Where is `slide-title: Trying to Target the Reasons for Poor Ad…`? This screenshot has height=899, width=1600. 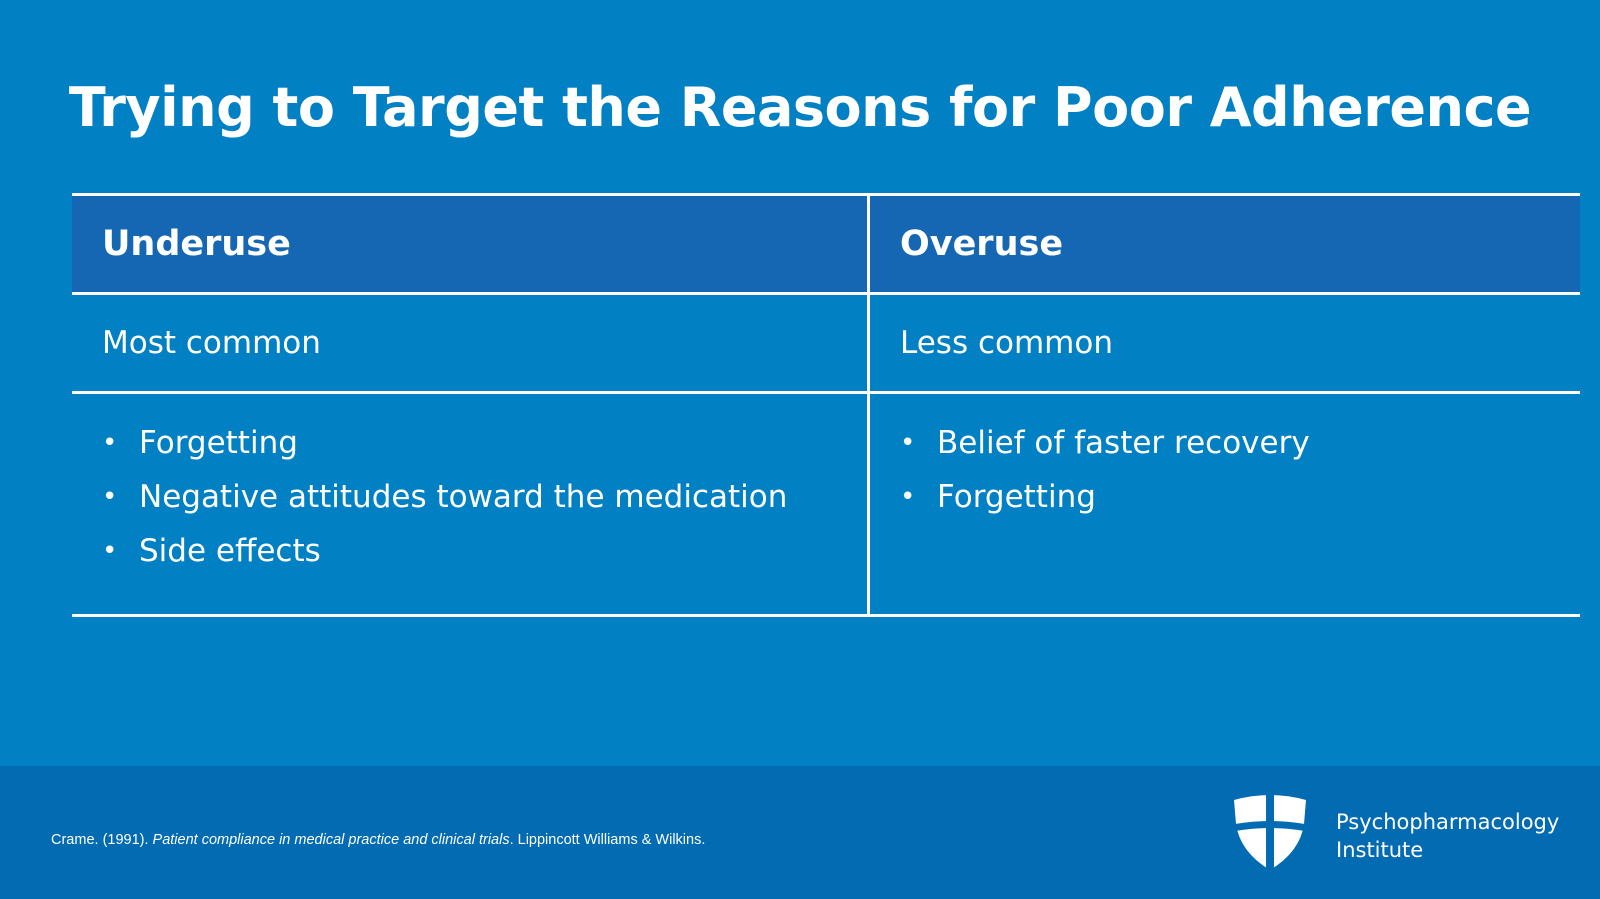 slide-title: Trying to Target the Reasons for Poor Ad… is located at coordinates (800, 107).